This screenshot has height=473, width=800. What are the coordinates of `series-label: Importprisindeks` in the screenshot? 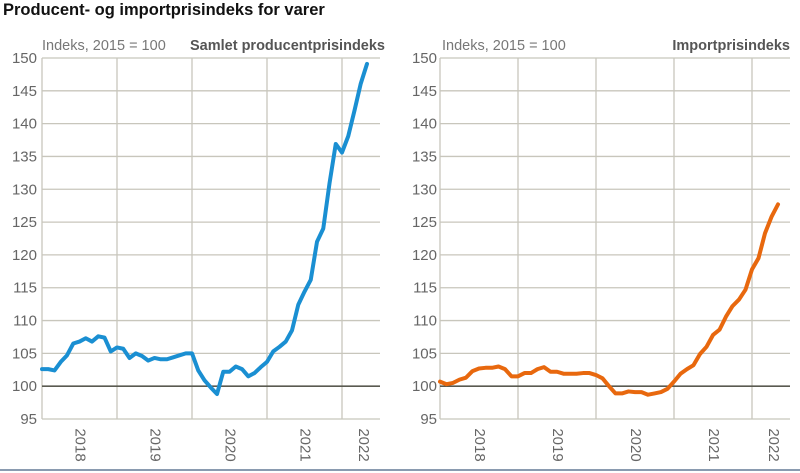 It's located at (731, 46).